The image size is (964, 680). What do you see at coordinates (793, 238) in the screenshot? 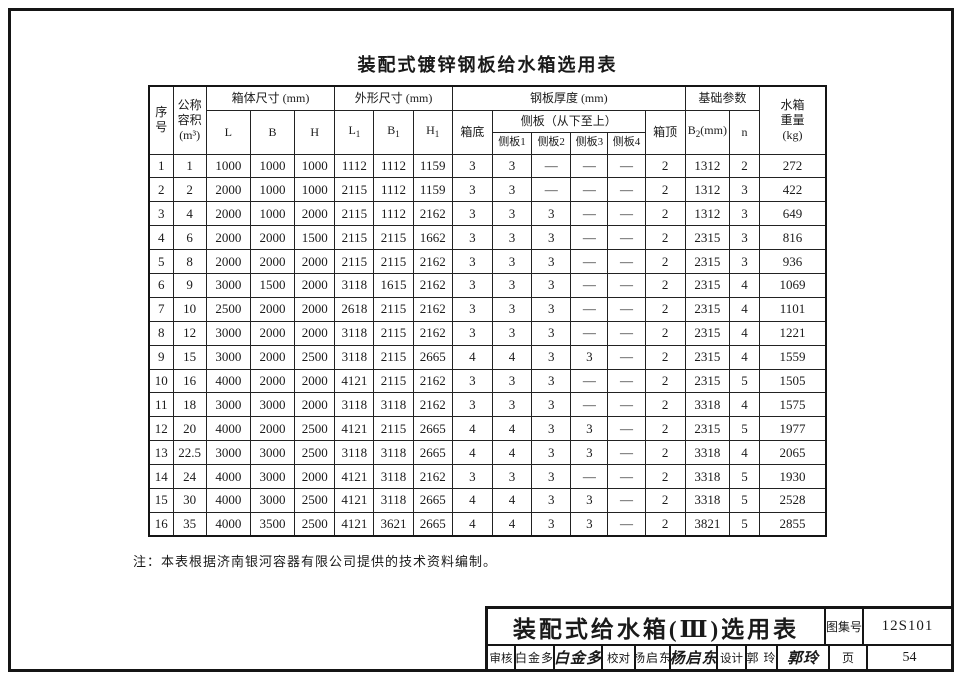
I see `table-cell: 816` at bounding box center [793, 238].